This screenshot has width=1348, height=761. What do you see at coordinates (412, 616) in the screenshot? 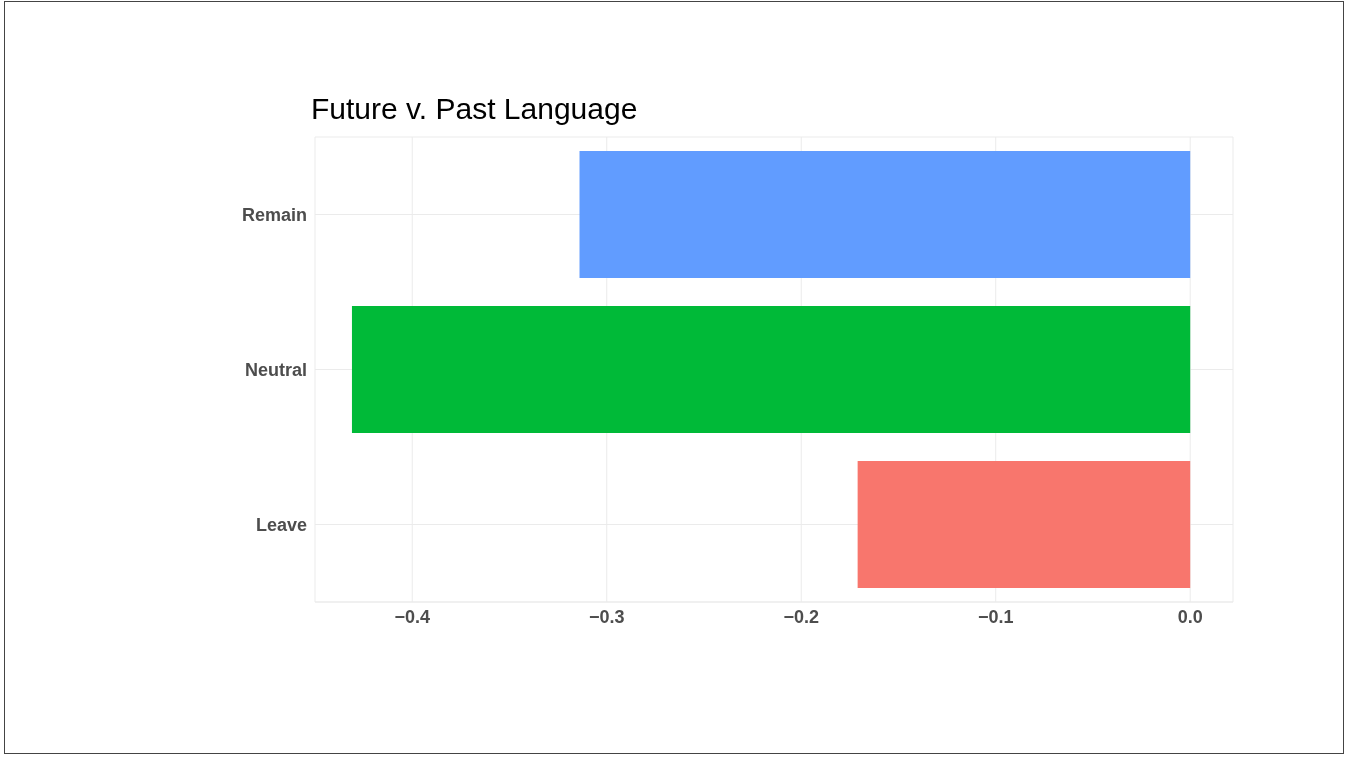
I see `x-tick-label: −0.4` at bounding box center [412, 616].